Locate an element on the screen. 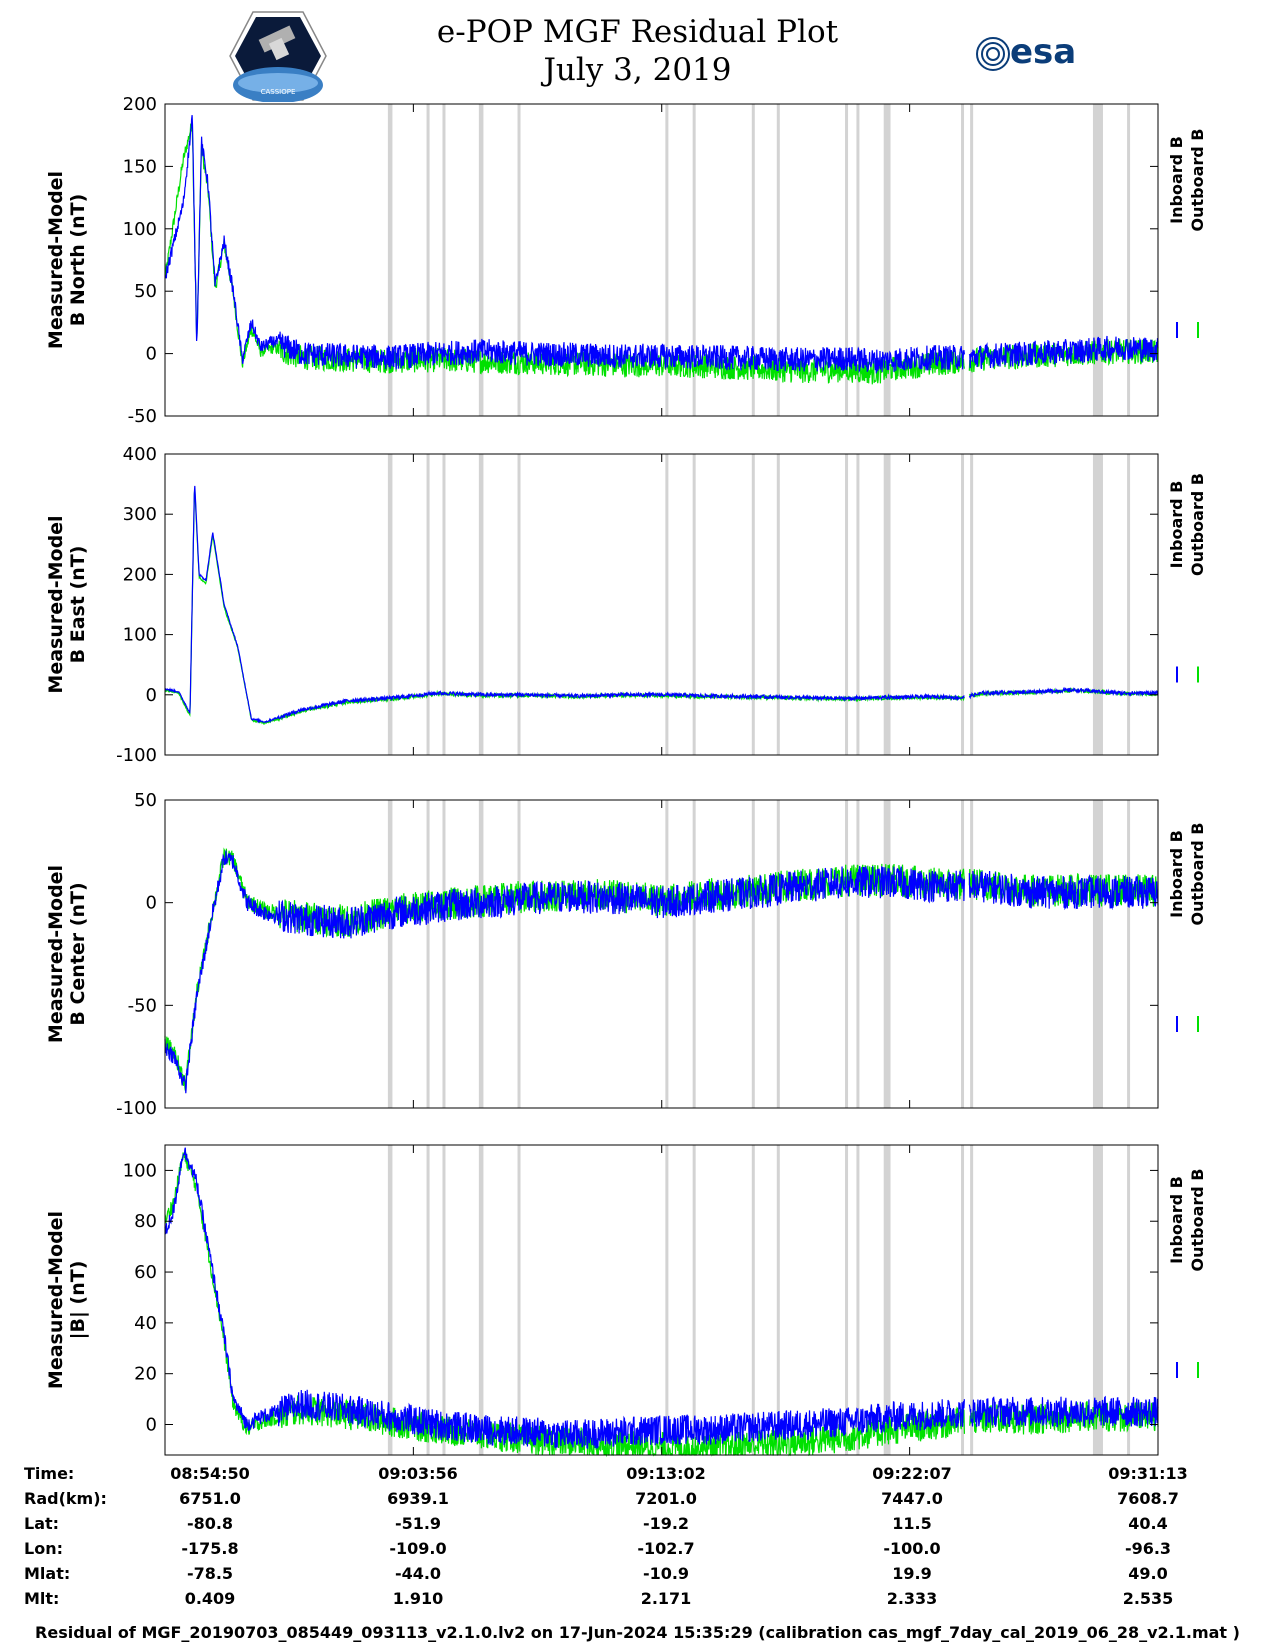 The image size is (1275, 1650). ephemeris-value: -102.7 is located at coordinates (666, 1548).